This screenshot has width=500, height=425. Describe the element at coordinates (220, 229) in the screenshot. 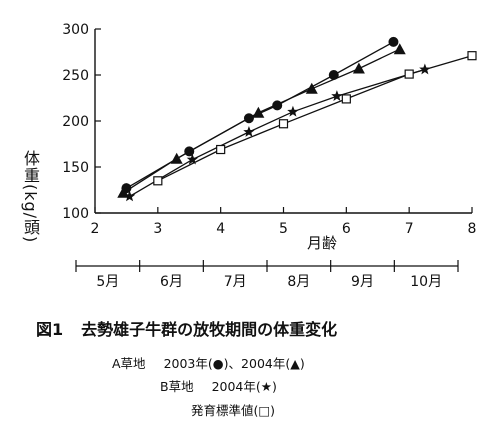

I see `x-tick-label: 4` at that location.